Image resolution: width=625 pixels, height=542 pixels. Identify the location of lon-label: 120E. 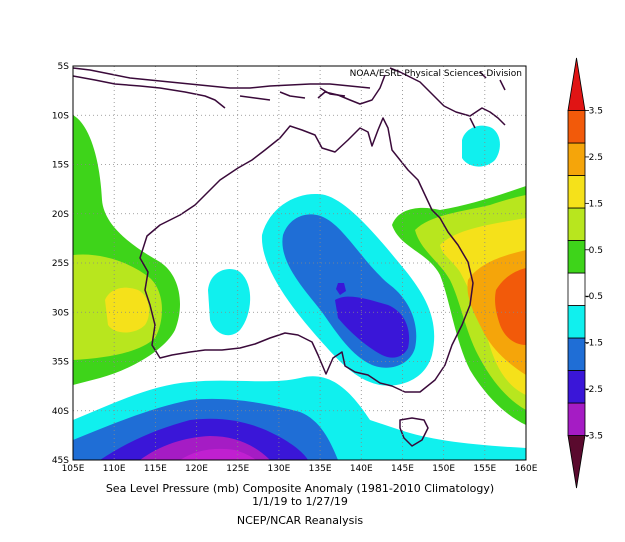
(196, 469).